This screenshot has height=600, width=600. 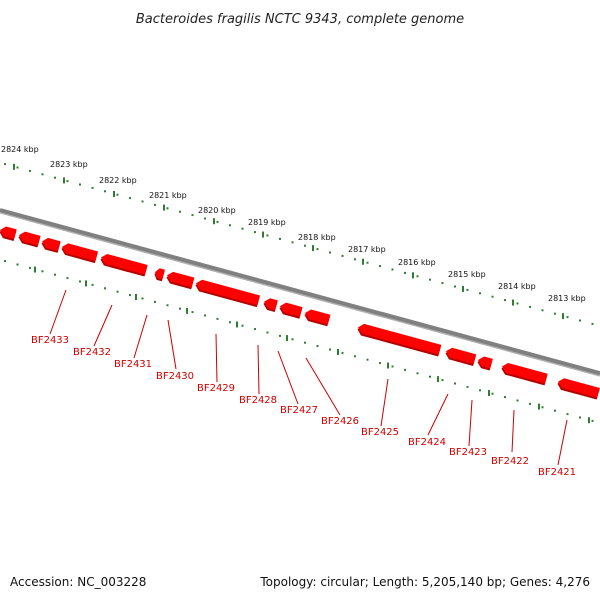 I want to click on tick-label: 2814 kbp, so click(x=517, y=286).